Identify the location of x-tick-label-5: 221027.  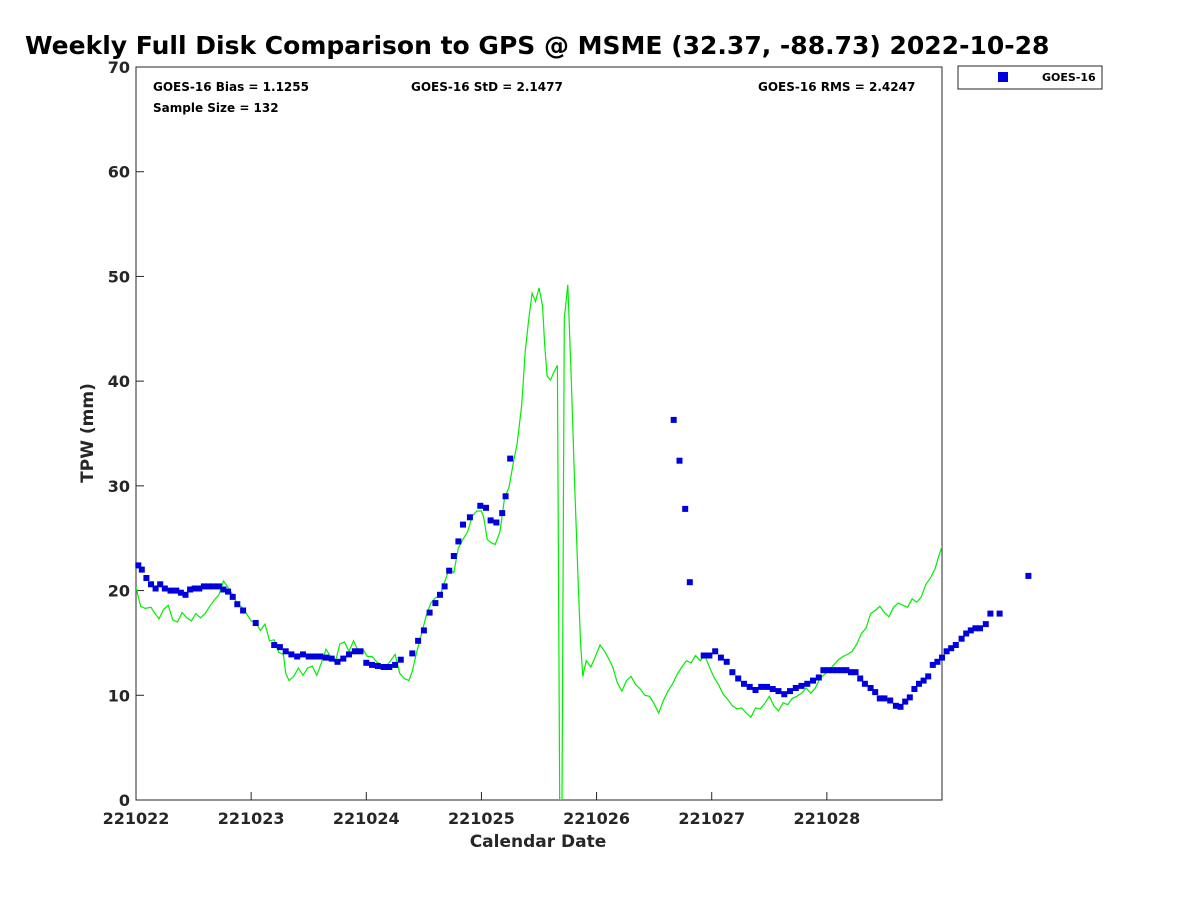
(711, 818).